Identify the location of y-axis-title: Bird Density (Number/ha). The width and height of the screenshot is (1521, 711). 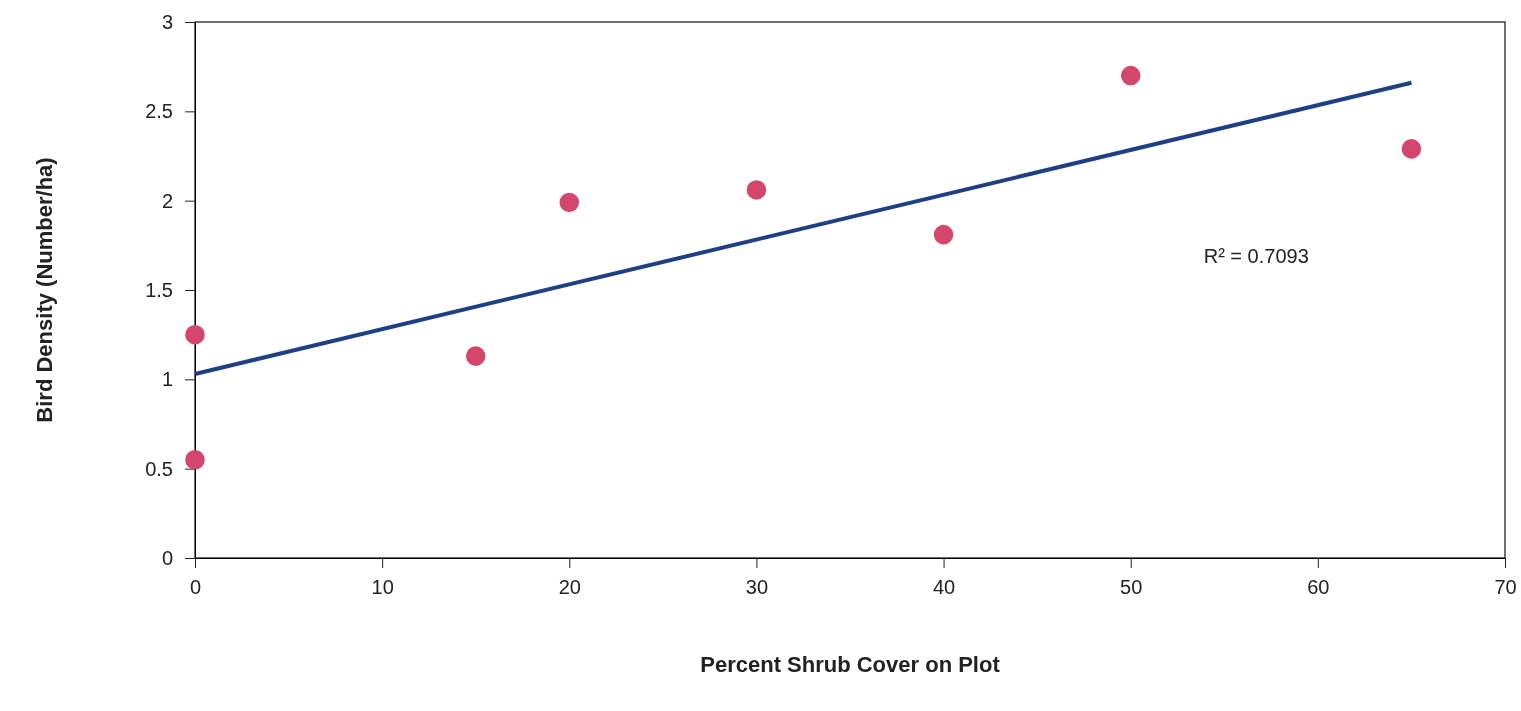
(44, 290).